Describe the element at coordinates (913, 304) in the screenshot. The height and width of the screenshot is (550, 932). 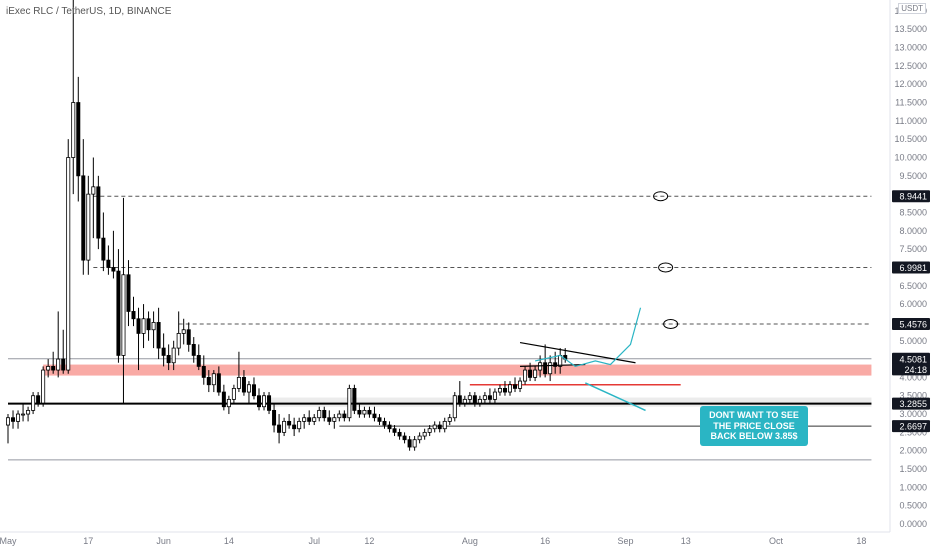
I see `y-tick-label: 6.0000` at that location.